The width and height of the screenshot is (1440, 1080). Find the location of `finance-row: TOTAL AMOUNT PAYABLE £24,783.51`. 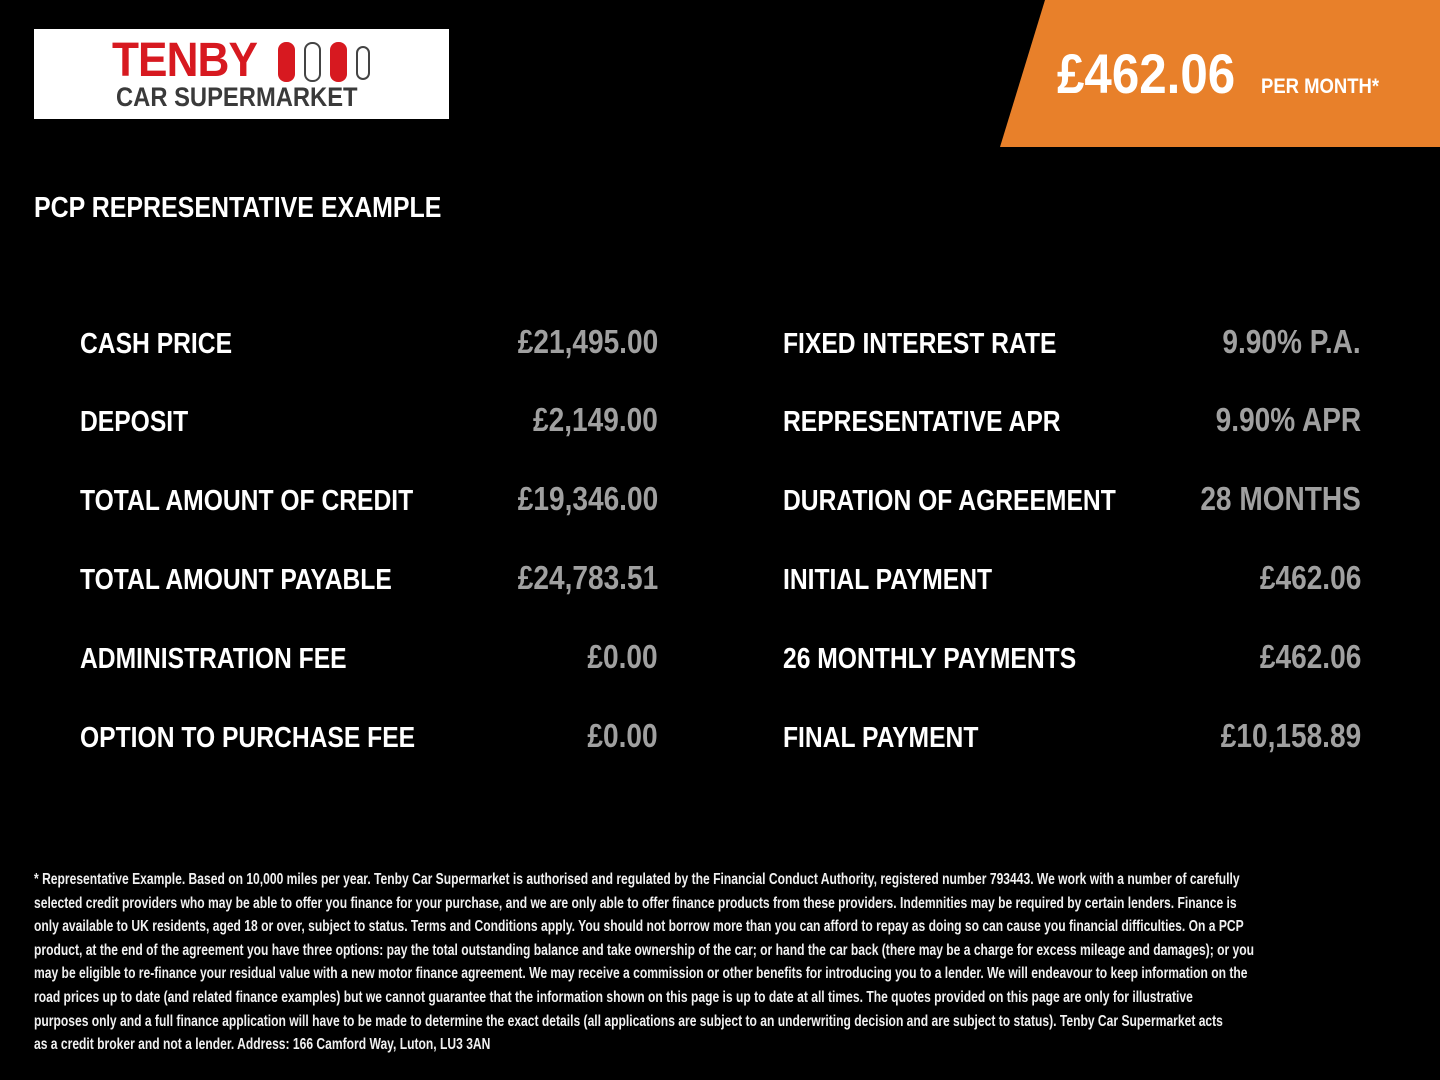

finance-row: TOTAL AMOUNT PAYABLE £24,783.51 is located at coordinates (720, 579).